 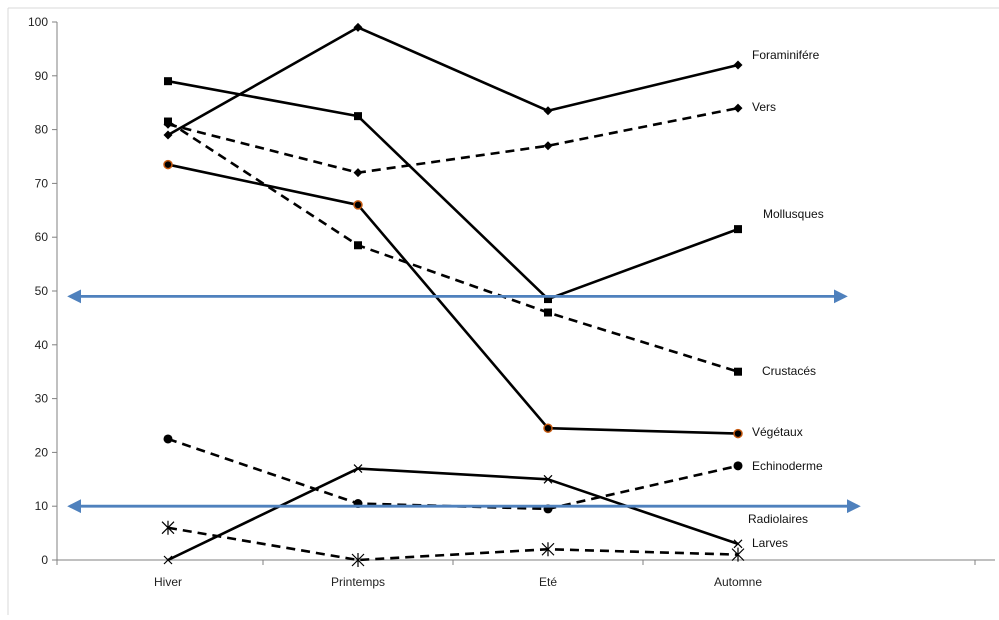 I want to click on series-label: Vers, so click(x=764, y=107).